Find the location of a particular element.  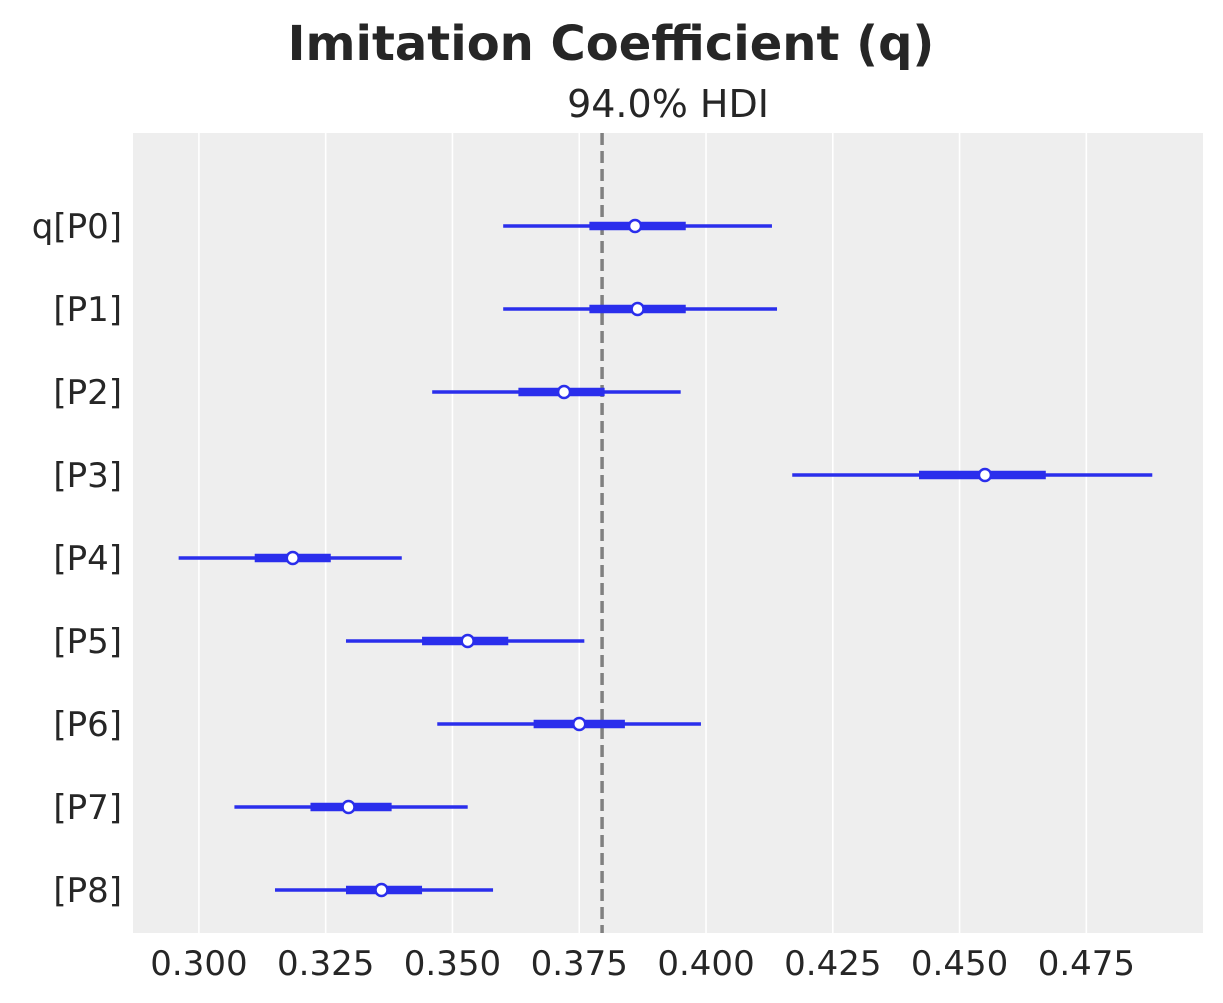

x-tick-label: 0.325 is located at coordinates (325, 964).